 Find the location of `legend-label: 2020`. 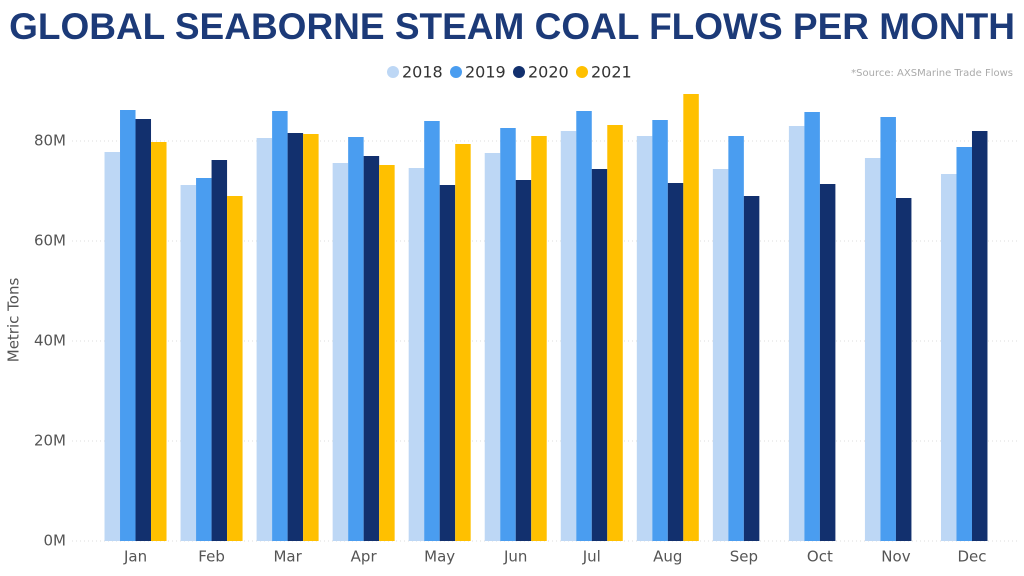

legend-label: 2020 is located at coordinates (548, 72).